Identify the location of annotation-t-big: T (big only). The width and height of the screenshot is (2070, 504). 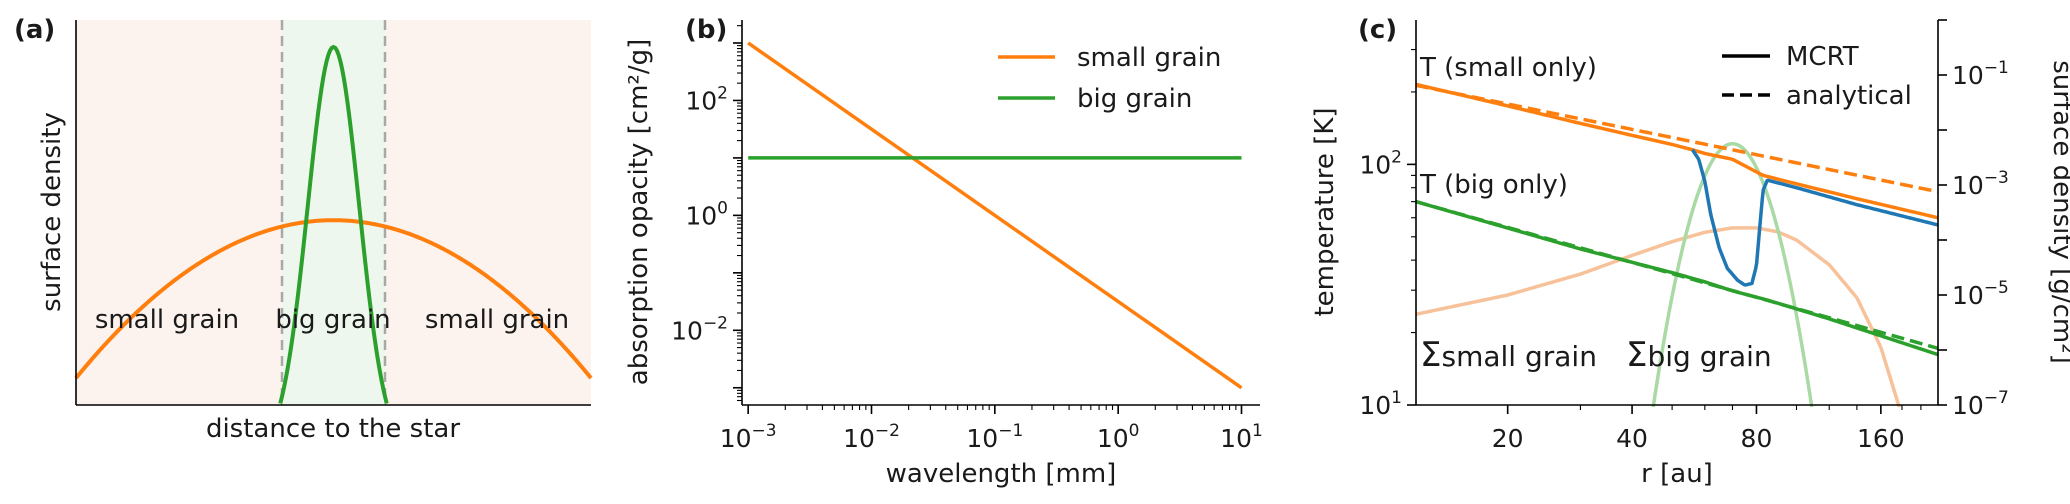
(1493, 185).